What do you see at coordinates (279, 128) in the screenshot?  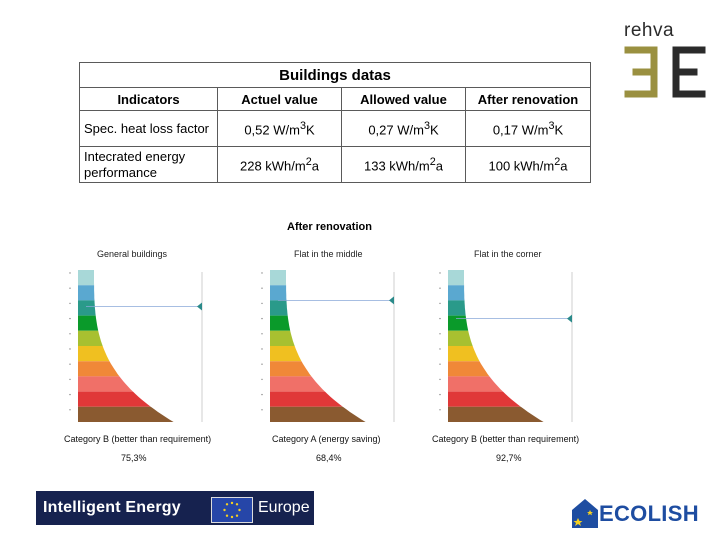 I see `actuel-value-cell: 0,52 W/m3K` at bounding box center [279, 128].